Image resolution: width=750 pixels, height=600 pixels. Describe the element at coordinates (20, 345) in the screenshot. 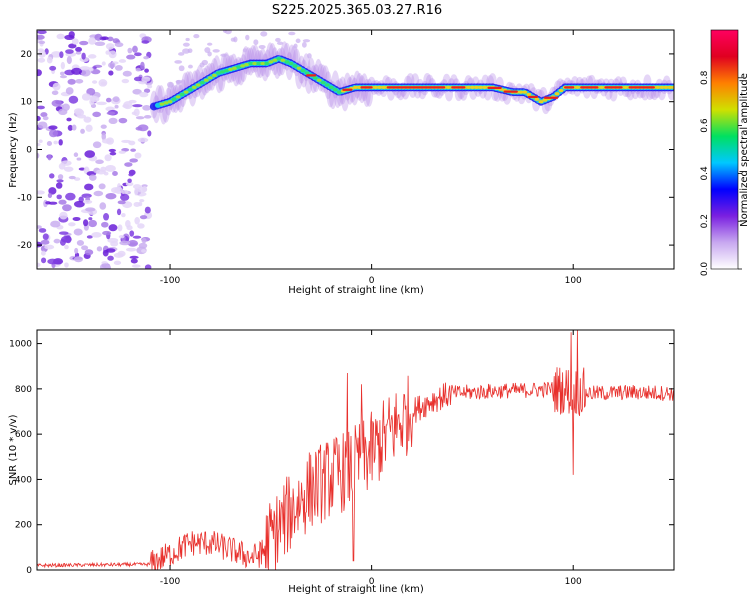

I see `snr-y-tick-label: 1000` at that location.